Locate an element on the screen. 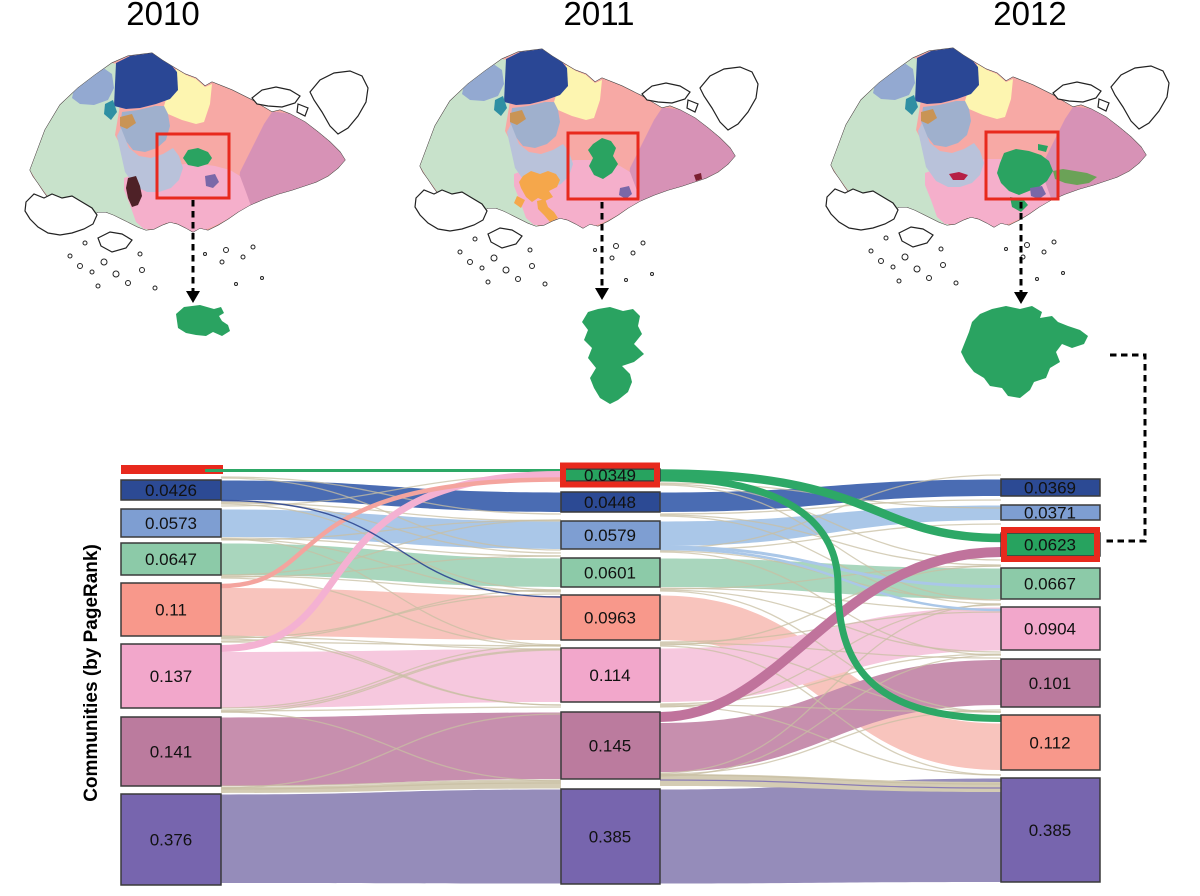 The image size is (1200, 896). svg-text: 0.0647 is located at coordinates (171, 559).